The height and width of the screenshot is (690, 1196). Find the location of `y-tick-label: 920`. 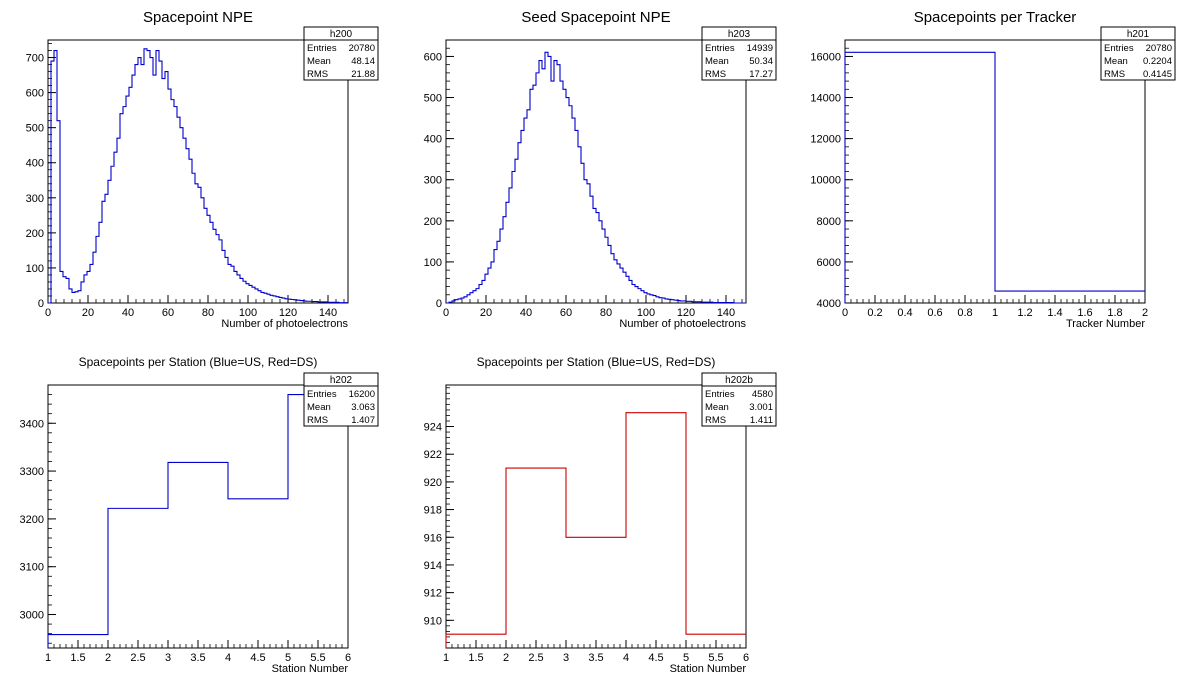

y-tick-label: 920 is located at coordinates (433, 483).